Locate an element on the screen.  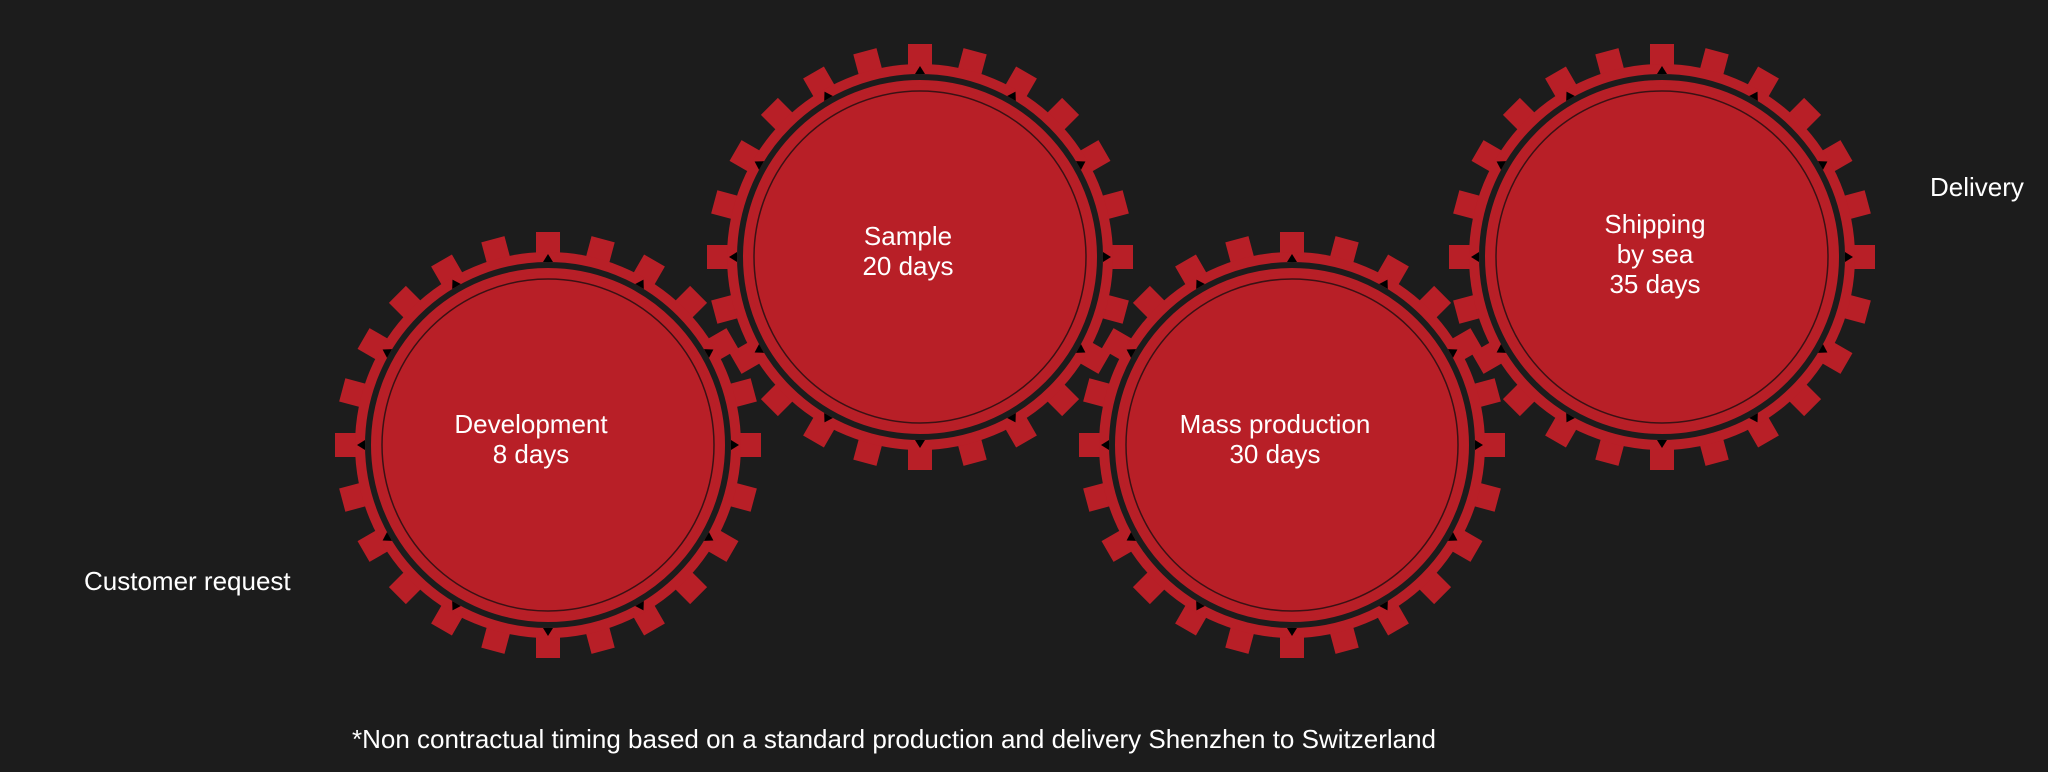
start-label: Customer request is located at coordinates (187, 581).